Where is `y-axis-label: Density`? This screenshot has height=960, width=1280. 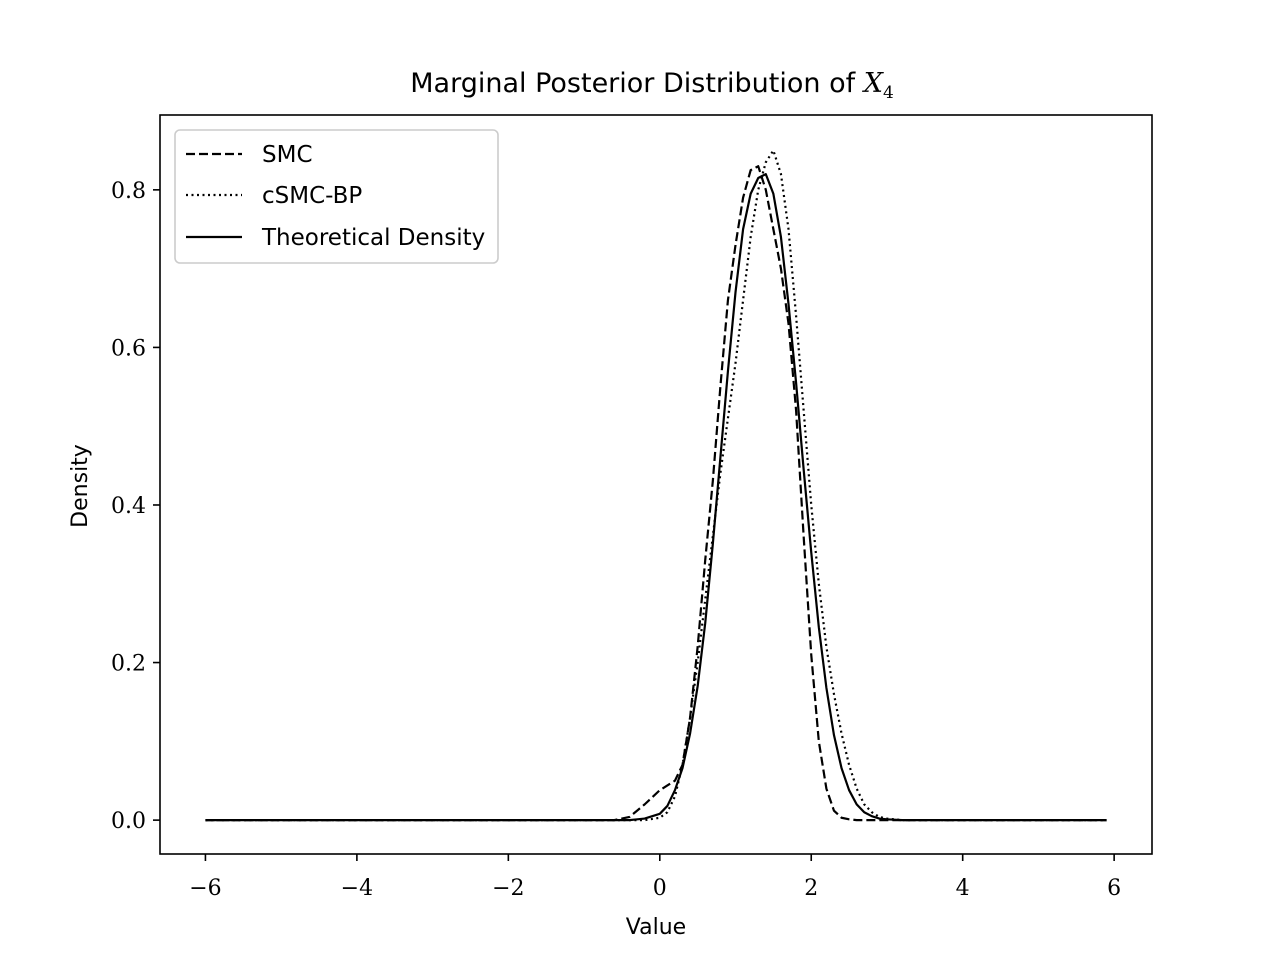 y-axis-label: Density is located at coordinates (80, 486).